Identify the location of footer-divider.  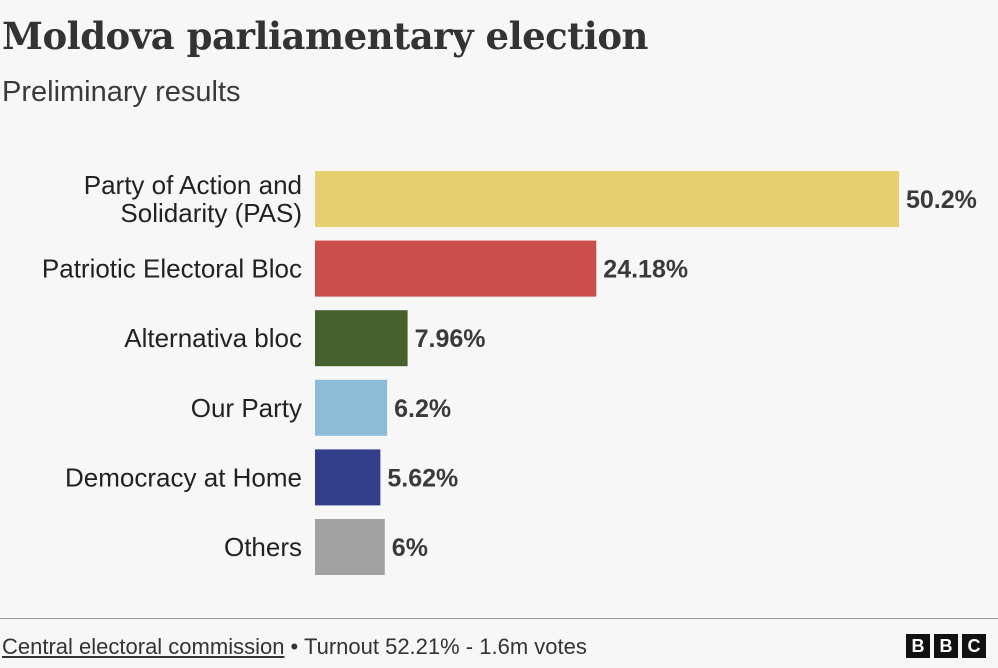
(499, 618).